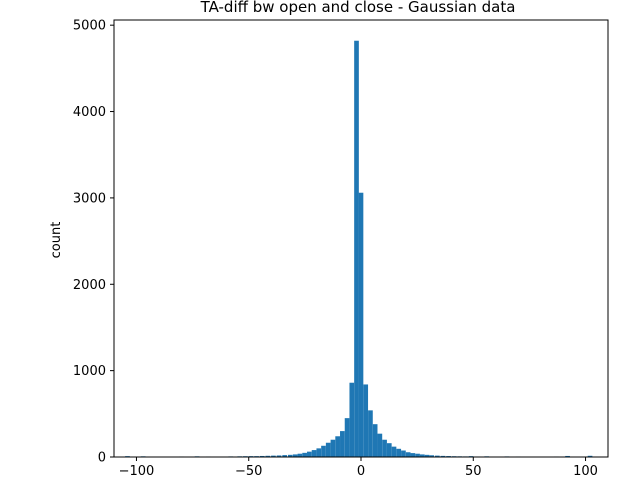  What do you see at coordinates (56, 240) in the screenshot?
I see `y-axis-title: count` at bounding box center [56, 240].